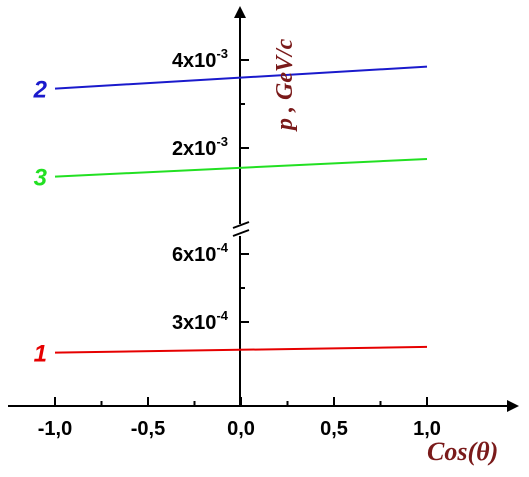 The image size is (529, 477). What do you see at coordinates (200, 321) in the screenshot?
I see `y-tick-label: 3x10⁻⁴` at bounding box center [200, 321].